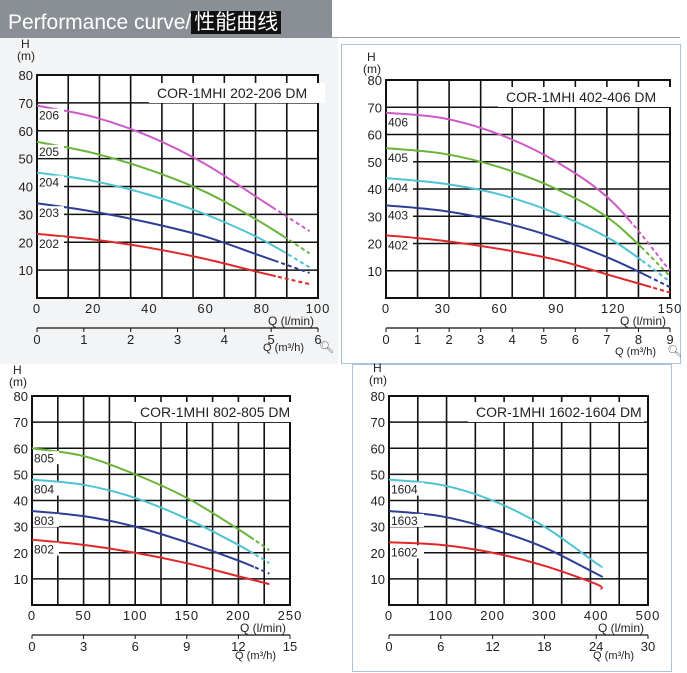 The width and height of the screenshot is (687, 673). I want to click on title-chinese: 性能曲线, so click(236, 22).